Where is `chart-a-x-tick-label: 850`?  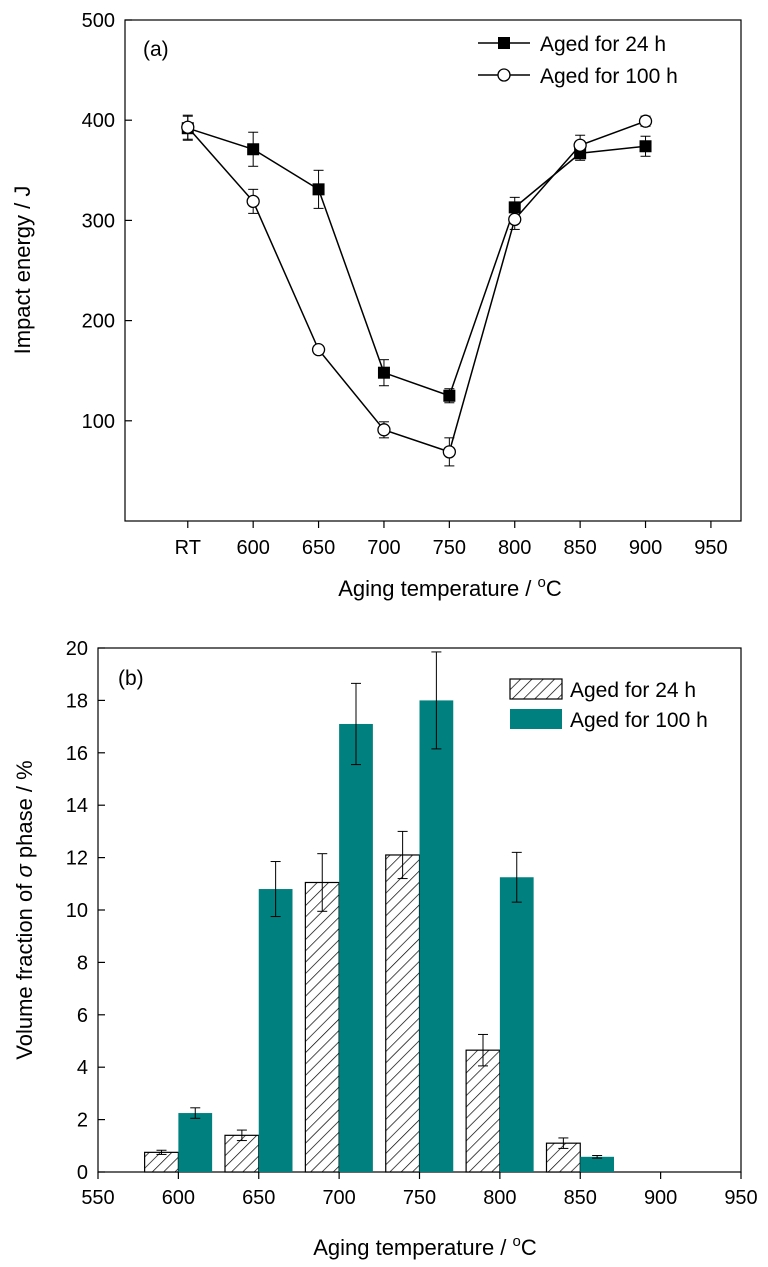 chart-a-x-tick-label: 850 is located at coordinates (579, 548).